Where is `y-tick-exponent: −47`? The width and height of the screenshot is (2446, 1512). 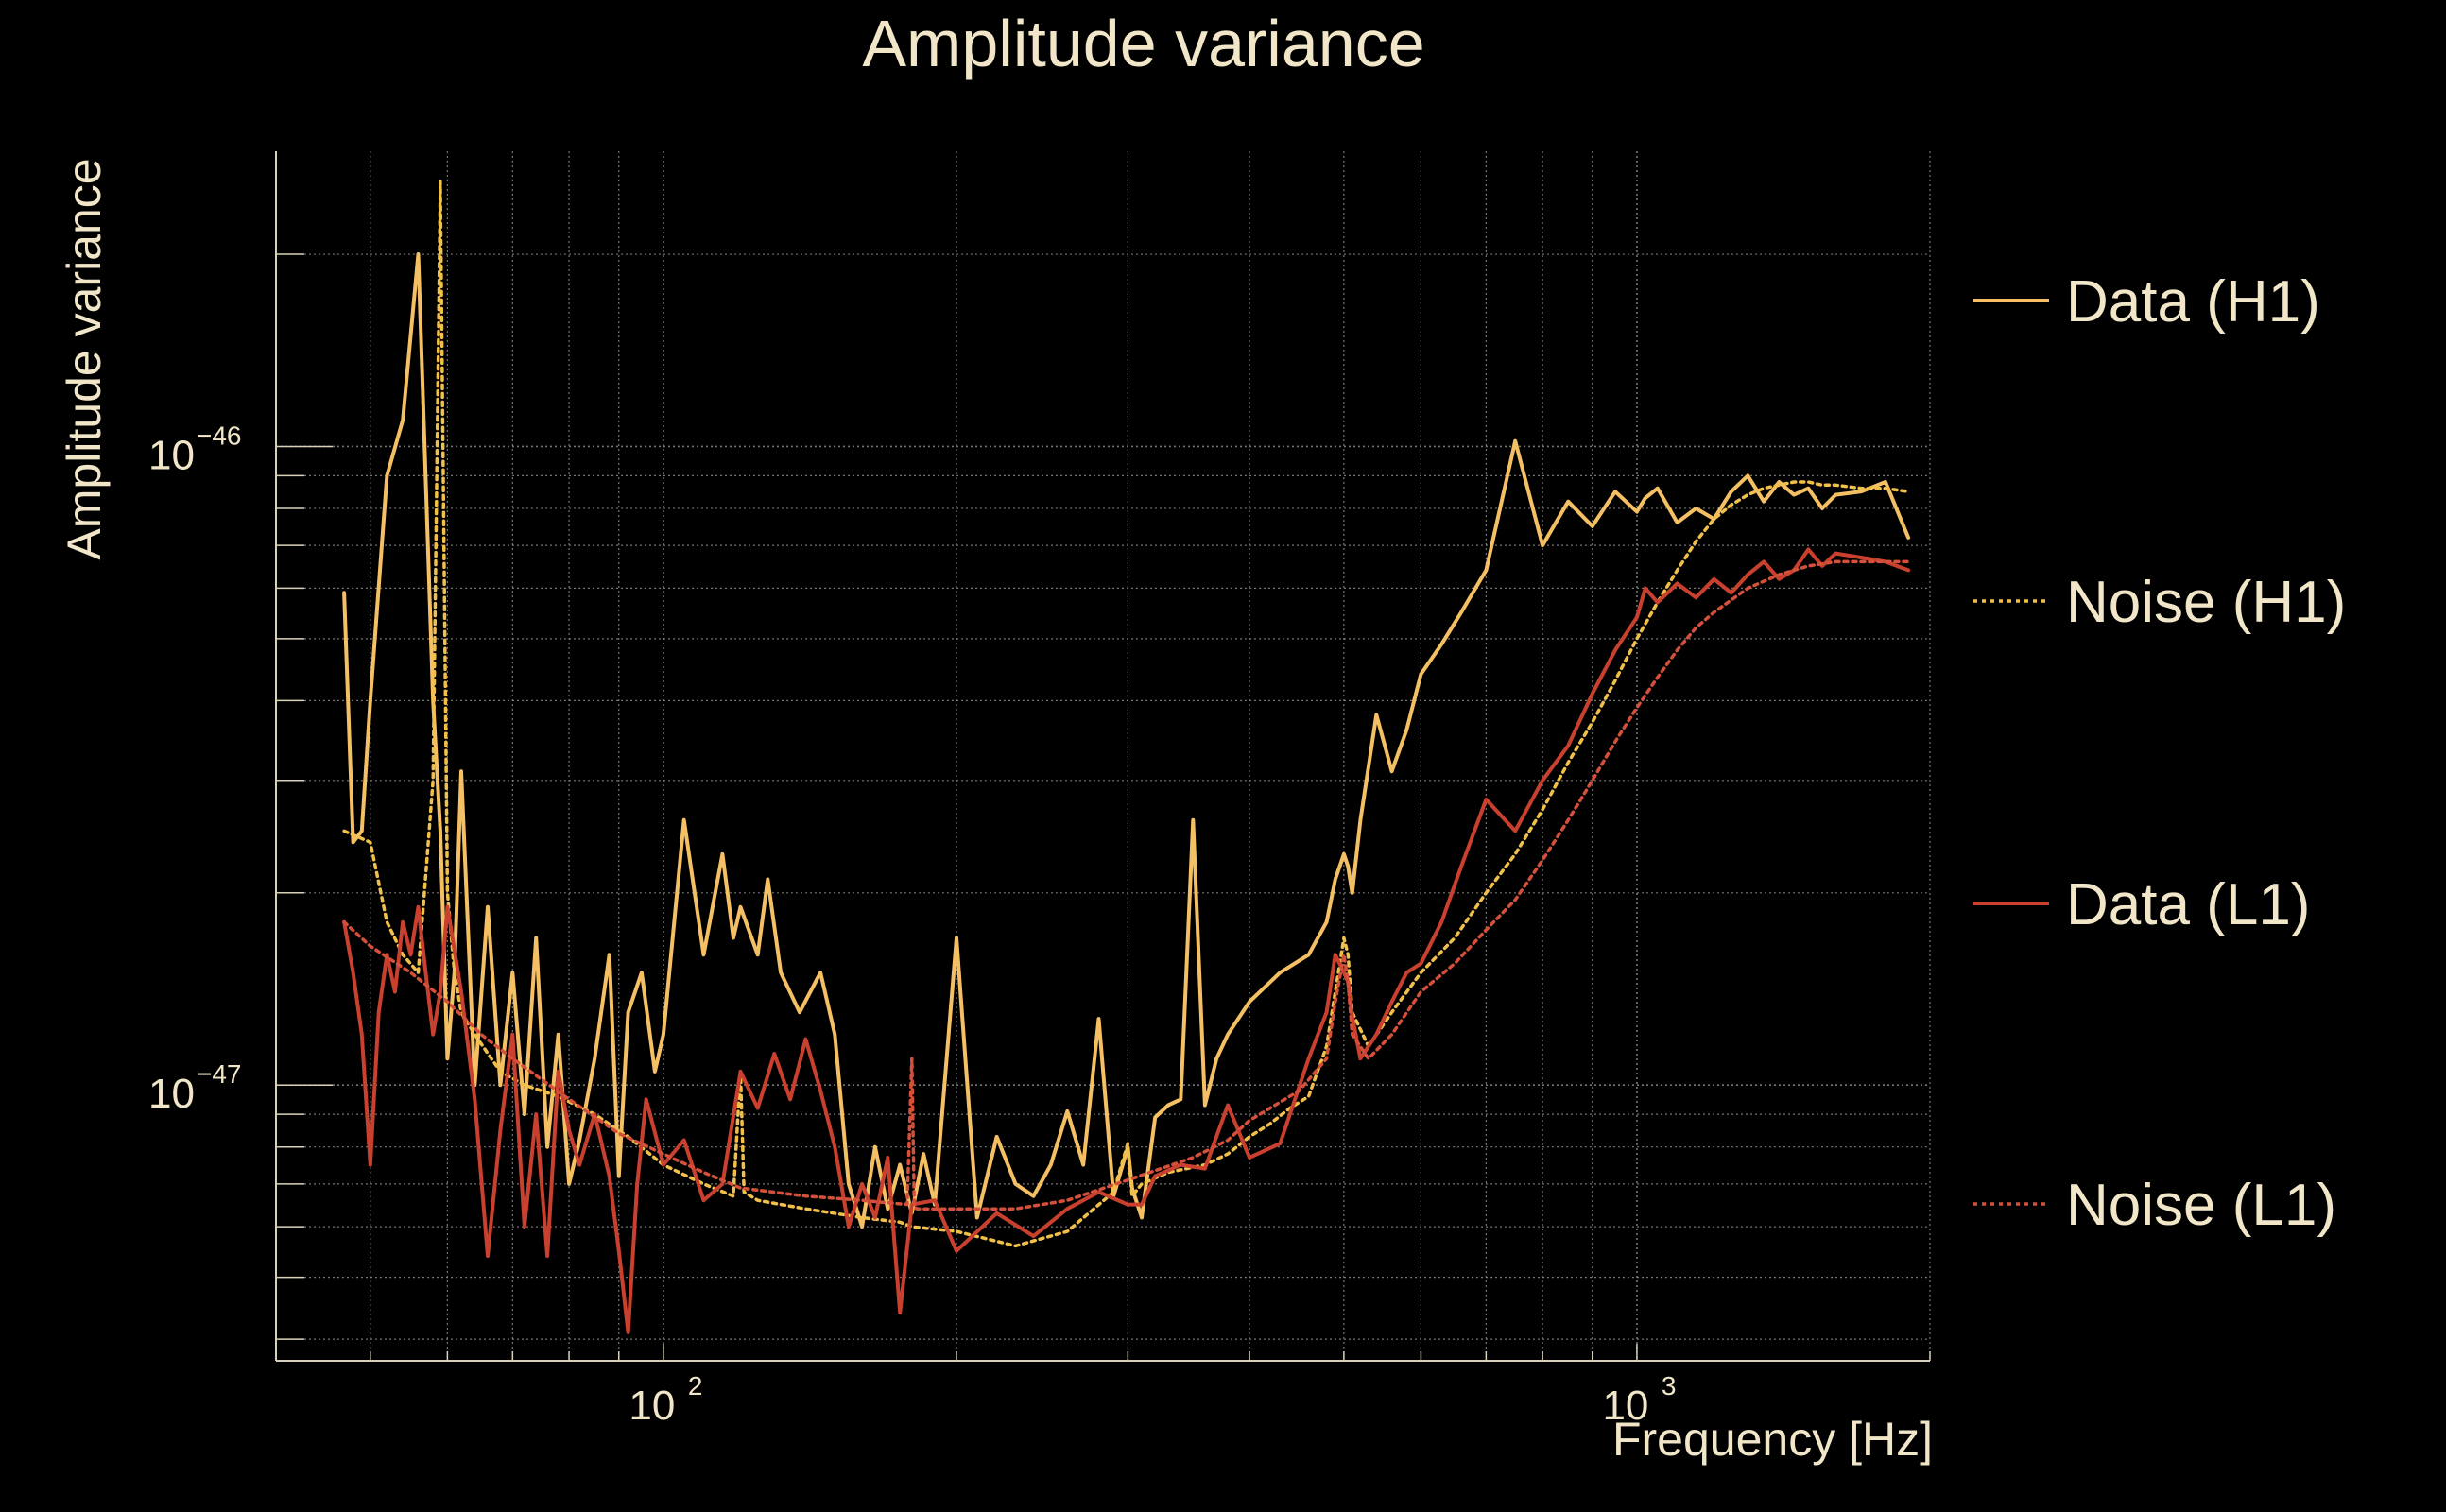
y-tick-exponent: −47 is located at coordinates (219, 1074).